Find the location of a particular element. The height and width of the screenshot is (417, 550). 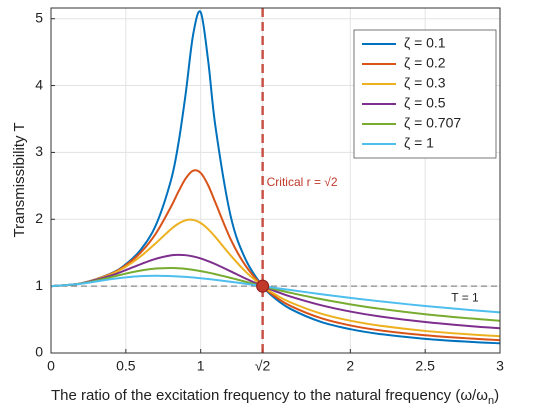

x-label-sub: n is located at coordinates (491, 401).